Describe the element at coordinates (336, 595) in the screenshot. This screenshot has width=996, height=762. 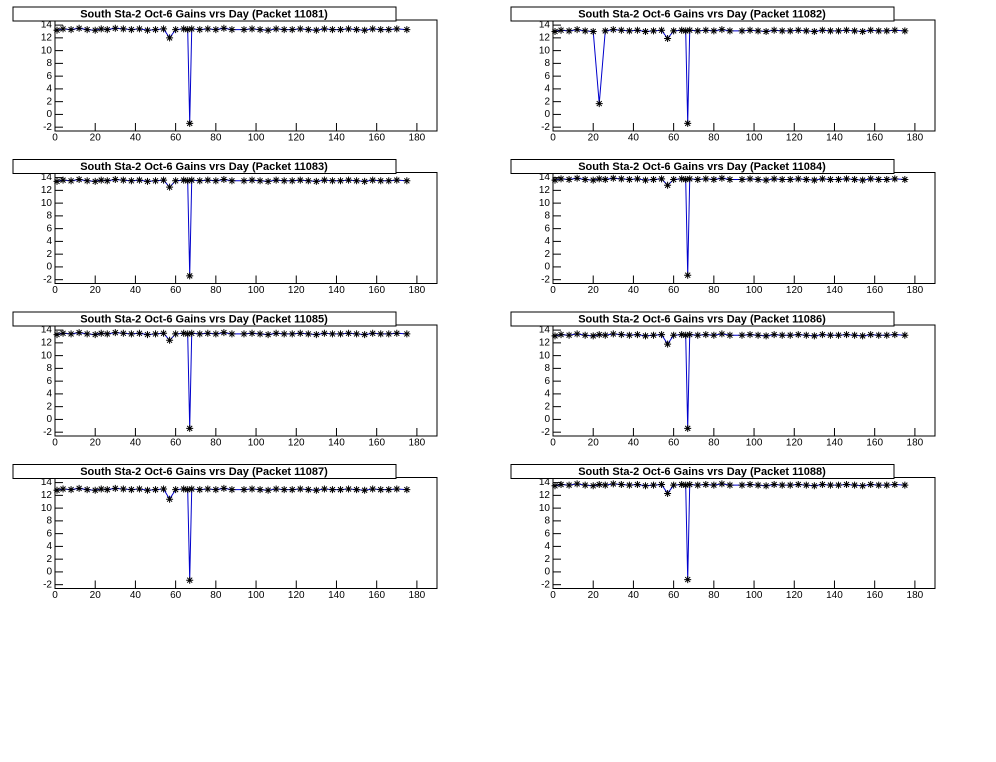
I see `x-tick-label: 140` at that location.